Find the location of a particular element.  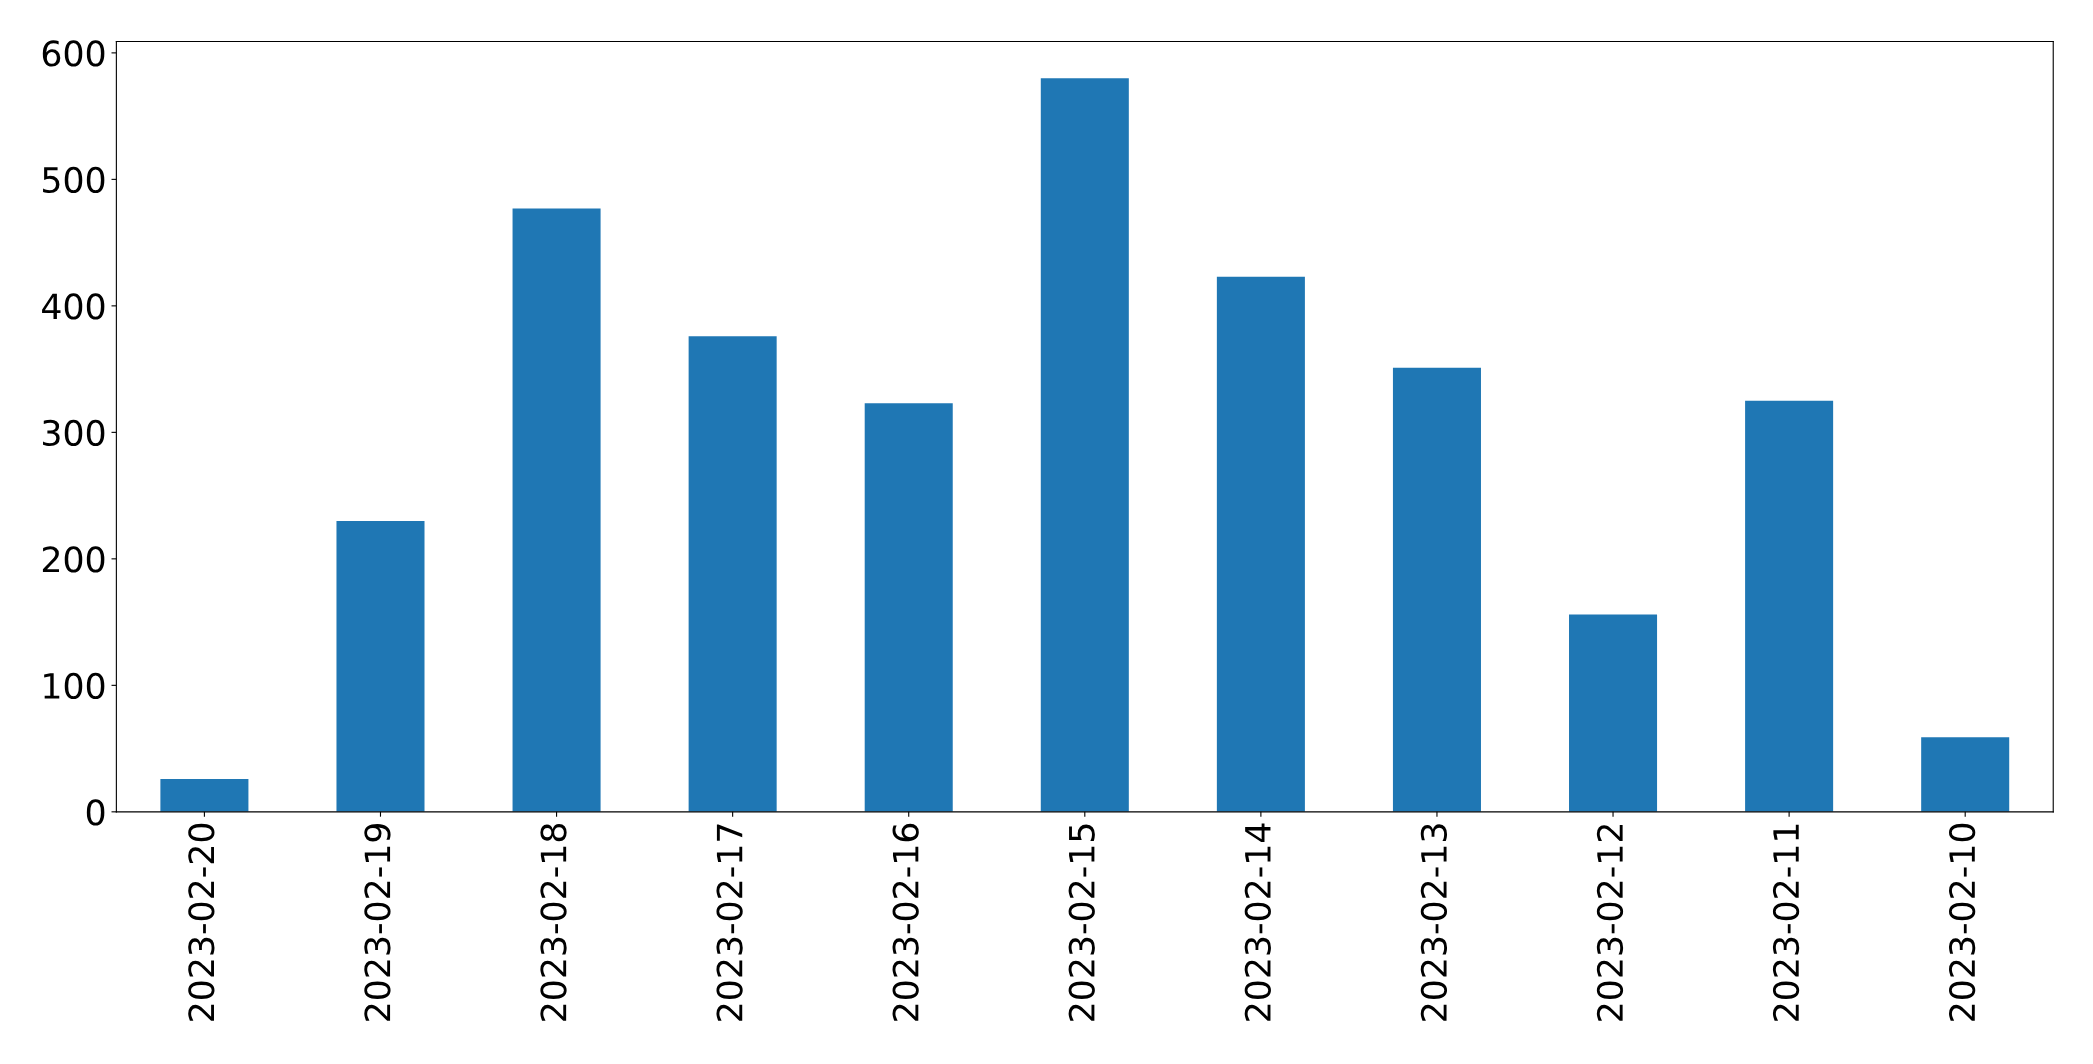

y-tick-label: 0 is located at coordinates (95, 812).